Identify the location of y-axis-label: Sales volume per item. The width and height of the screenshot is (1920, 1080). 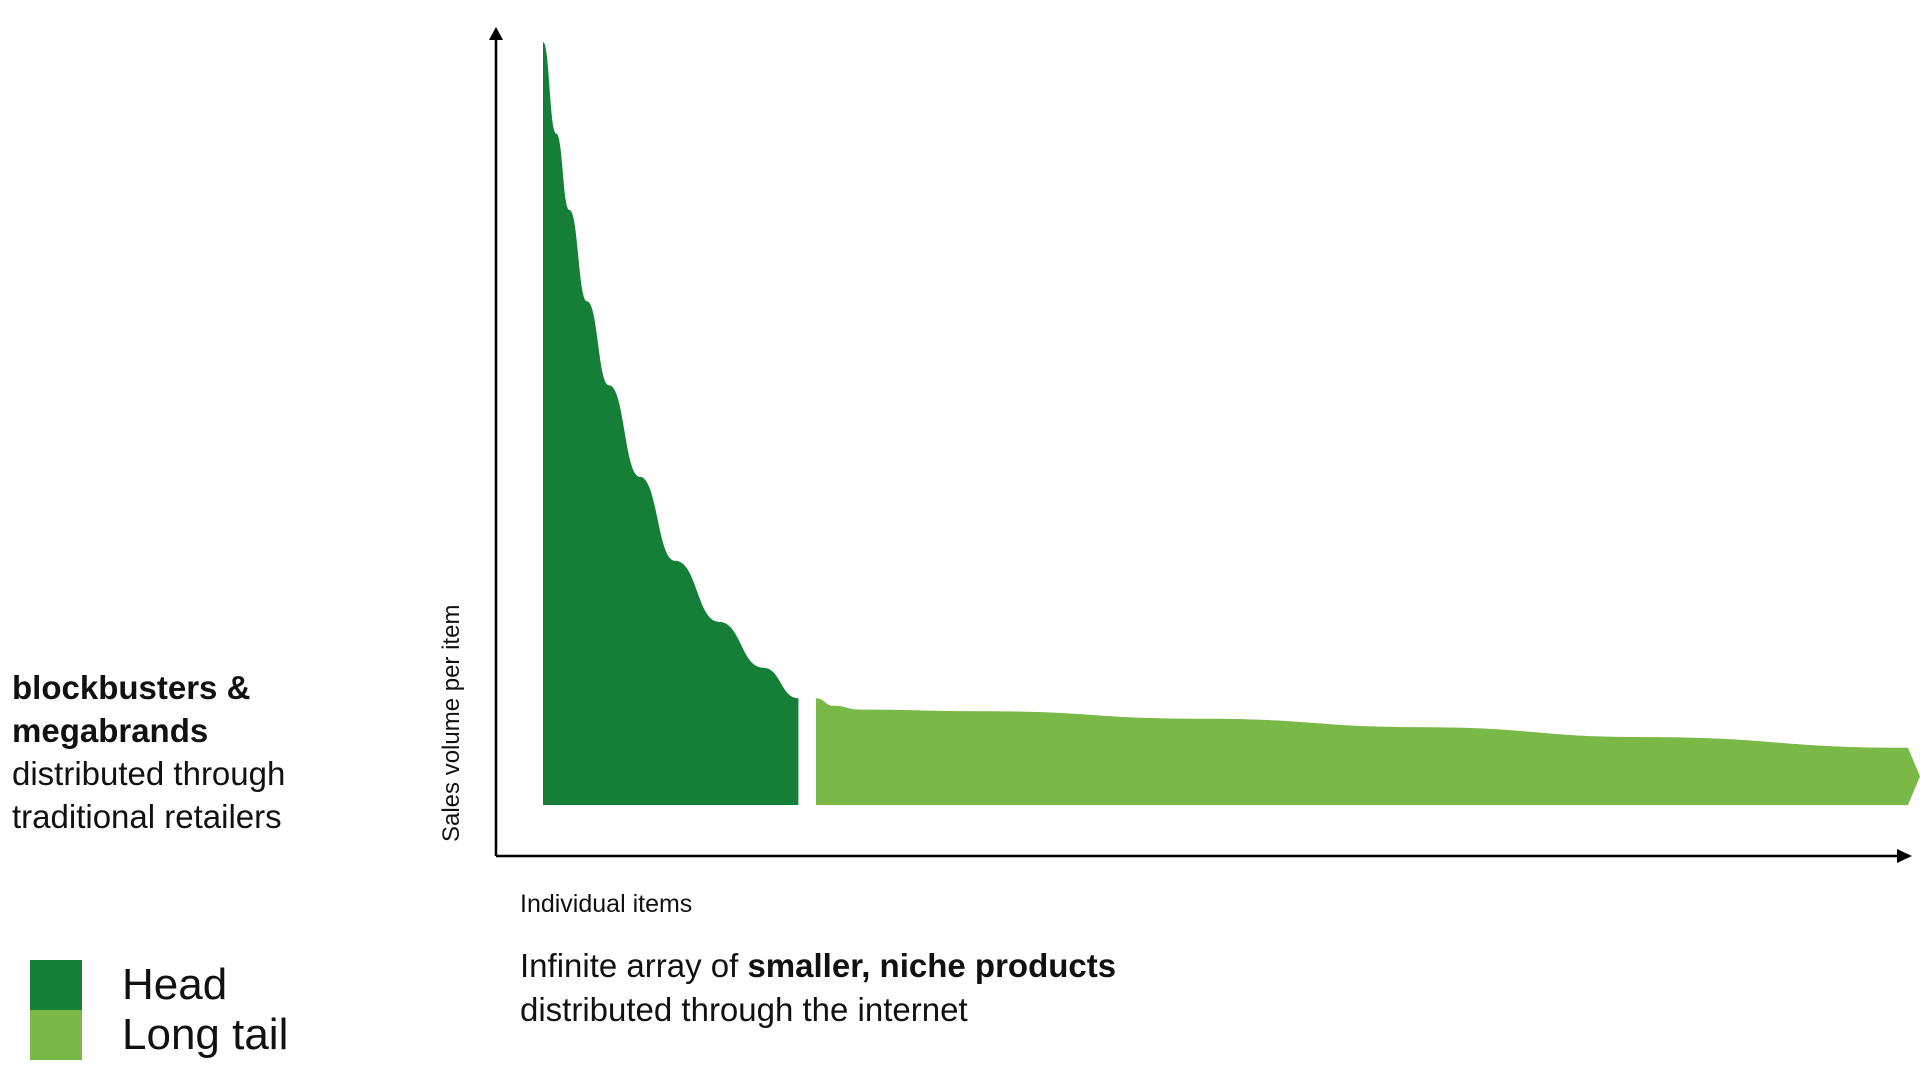
(451, 723).